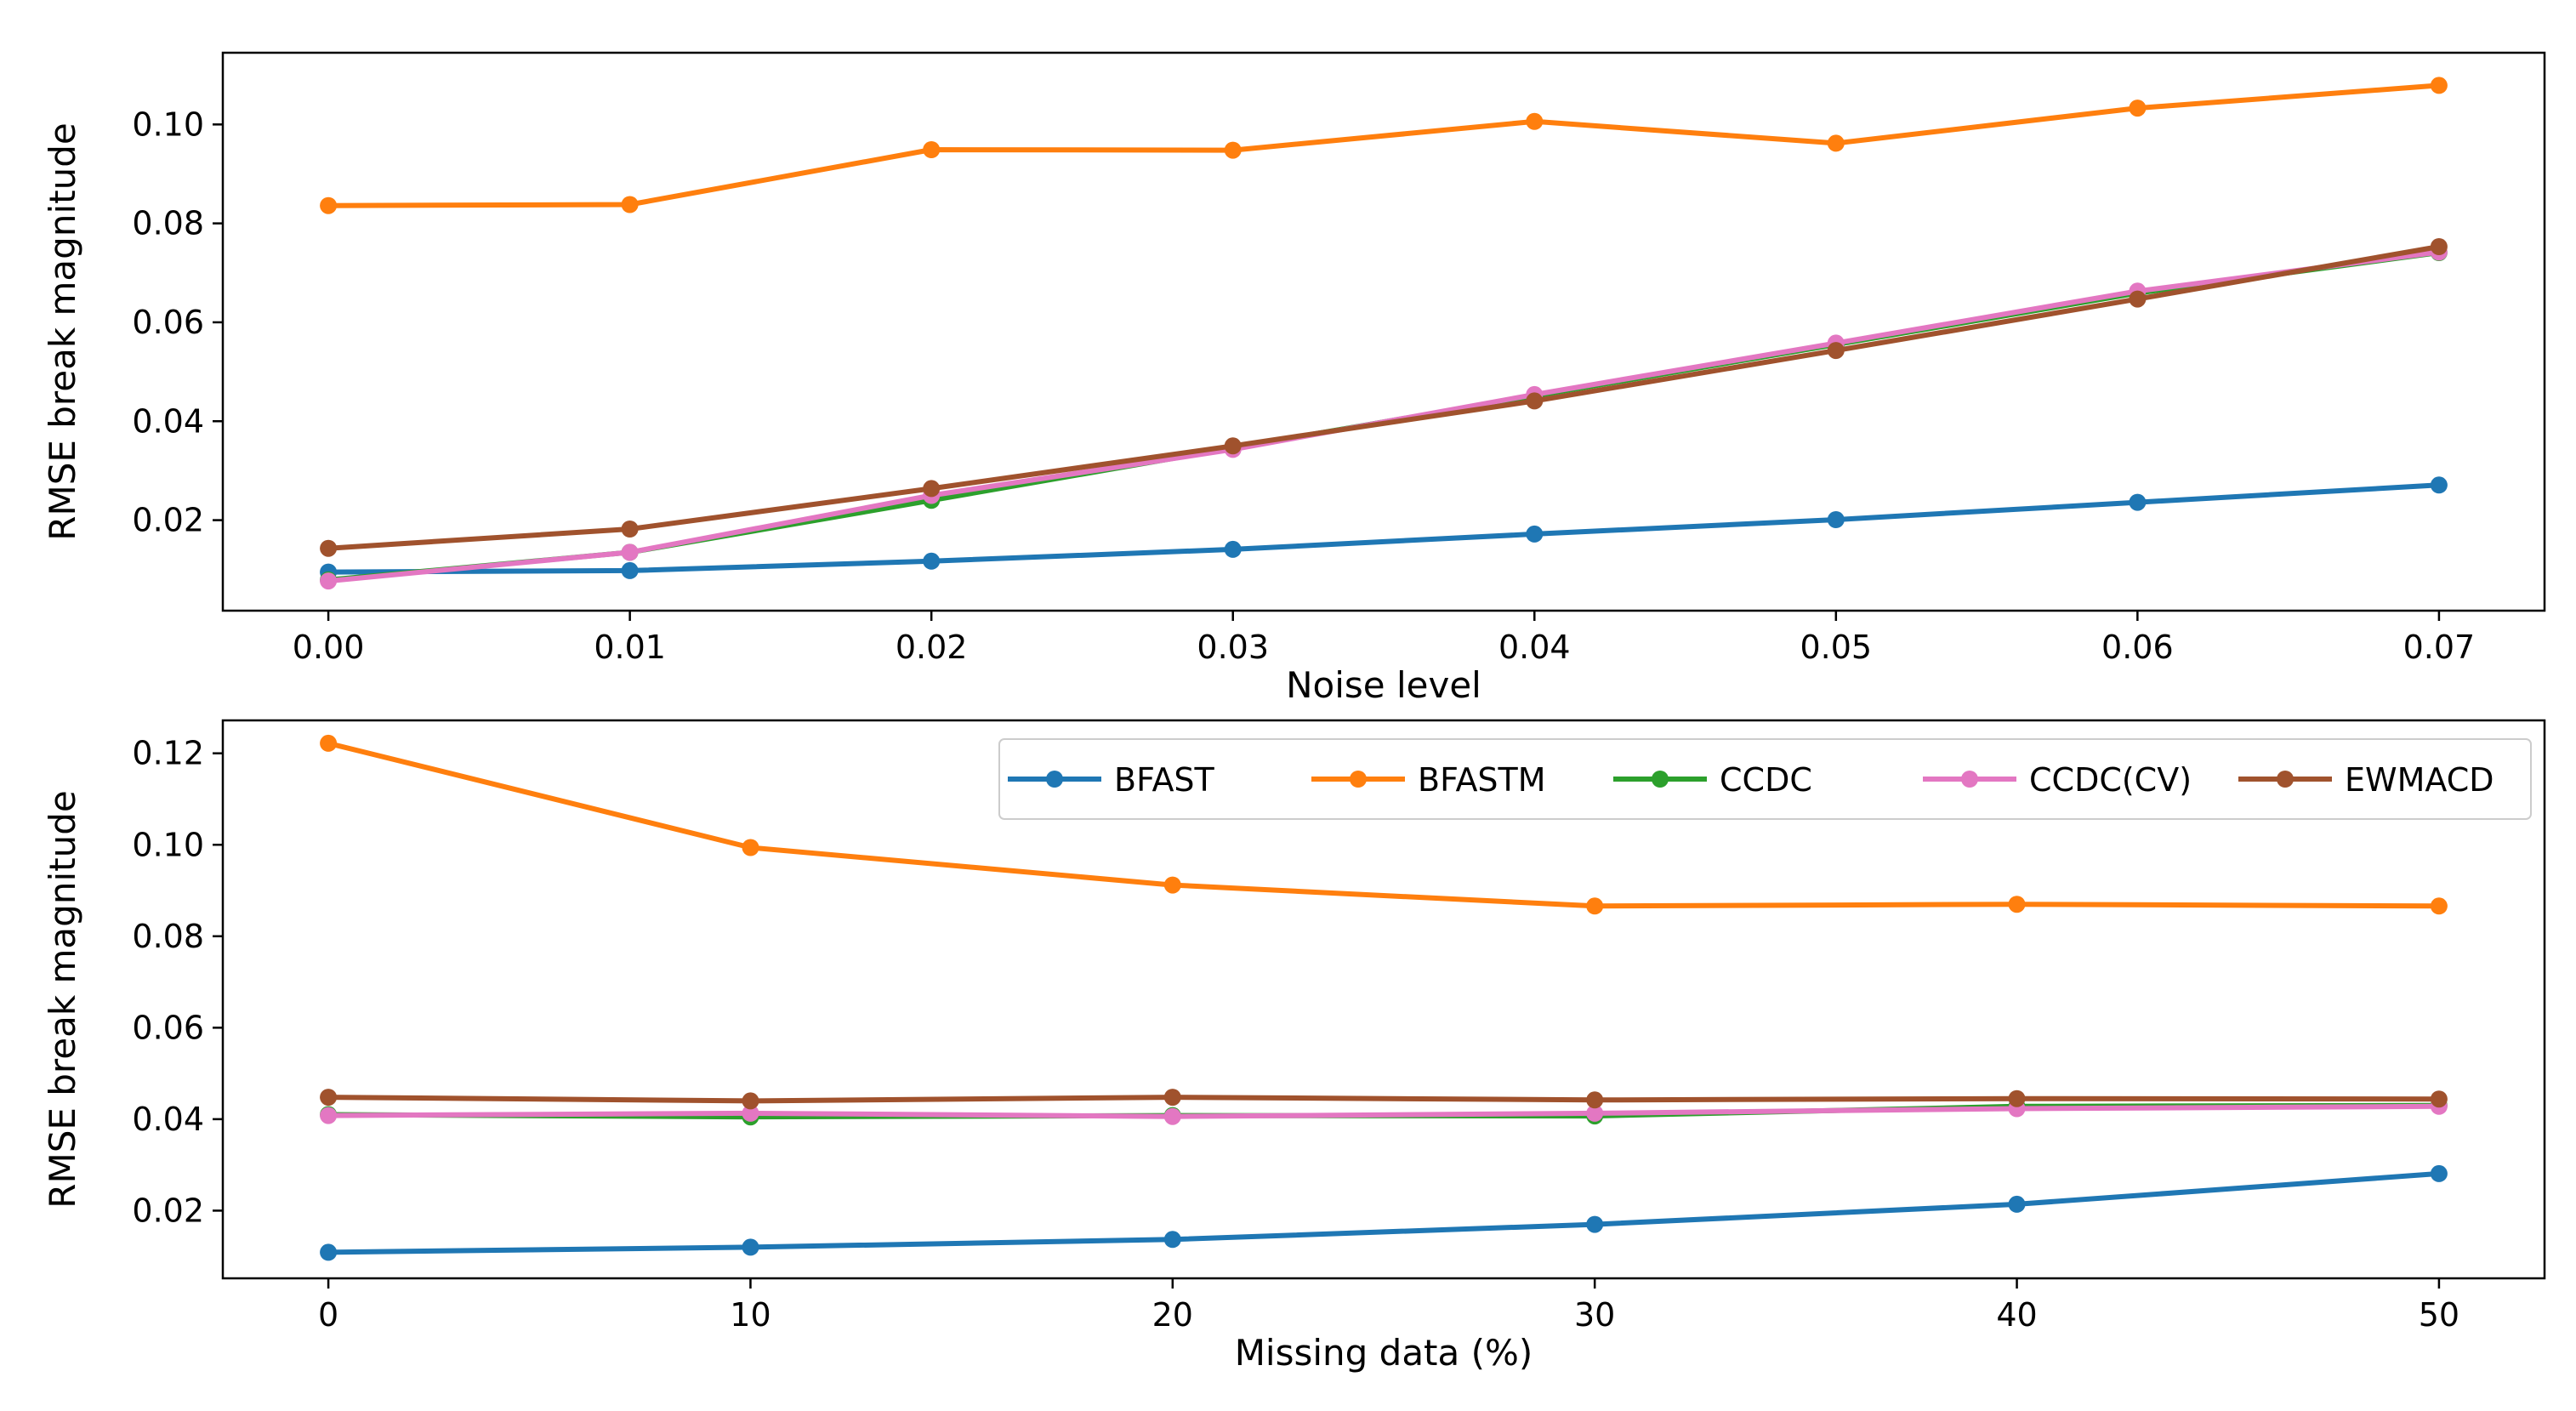  I want to click on x-axis-label: Noise level, so click(1383, 685).